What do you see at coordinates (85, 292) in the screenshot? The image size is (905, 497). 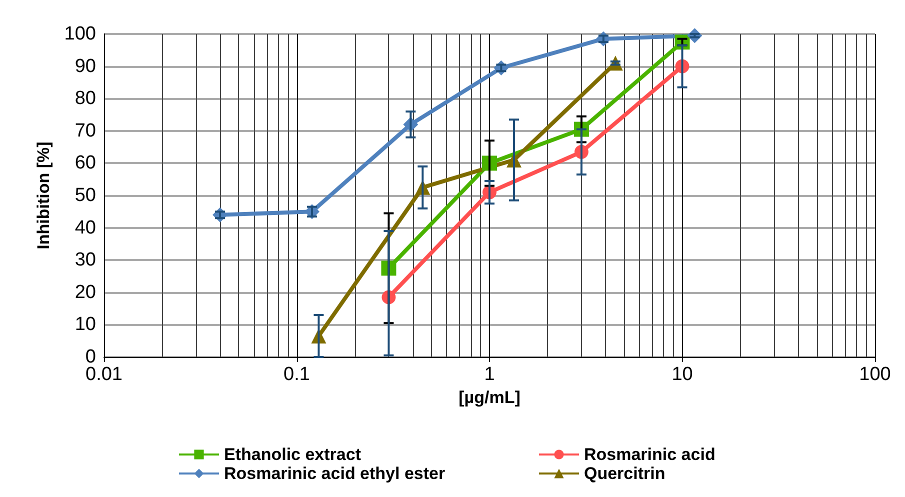 I see `y-tick-label: 20` at bounding box center [85, 292].